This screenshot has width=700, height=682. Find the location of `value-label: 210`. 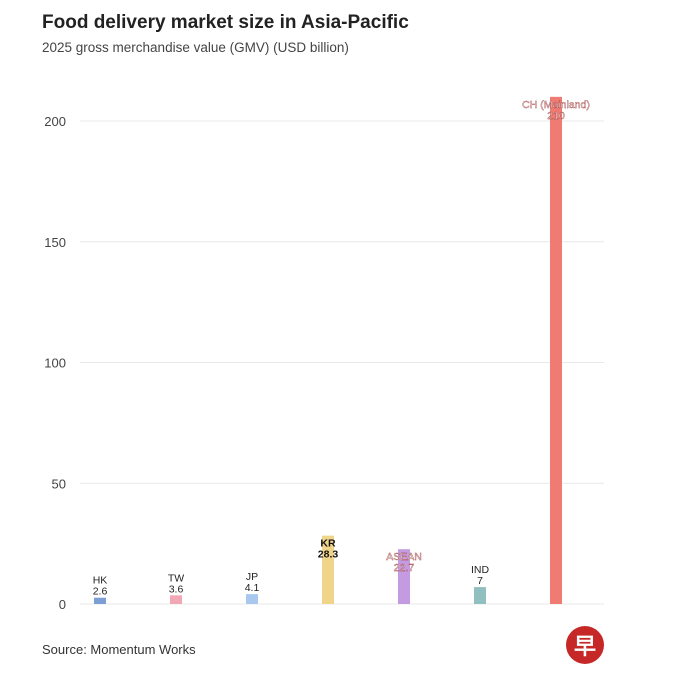

value-label: 210 is located at coordinates (556, 116).